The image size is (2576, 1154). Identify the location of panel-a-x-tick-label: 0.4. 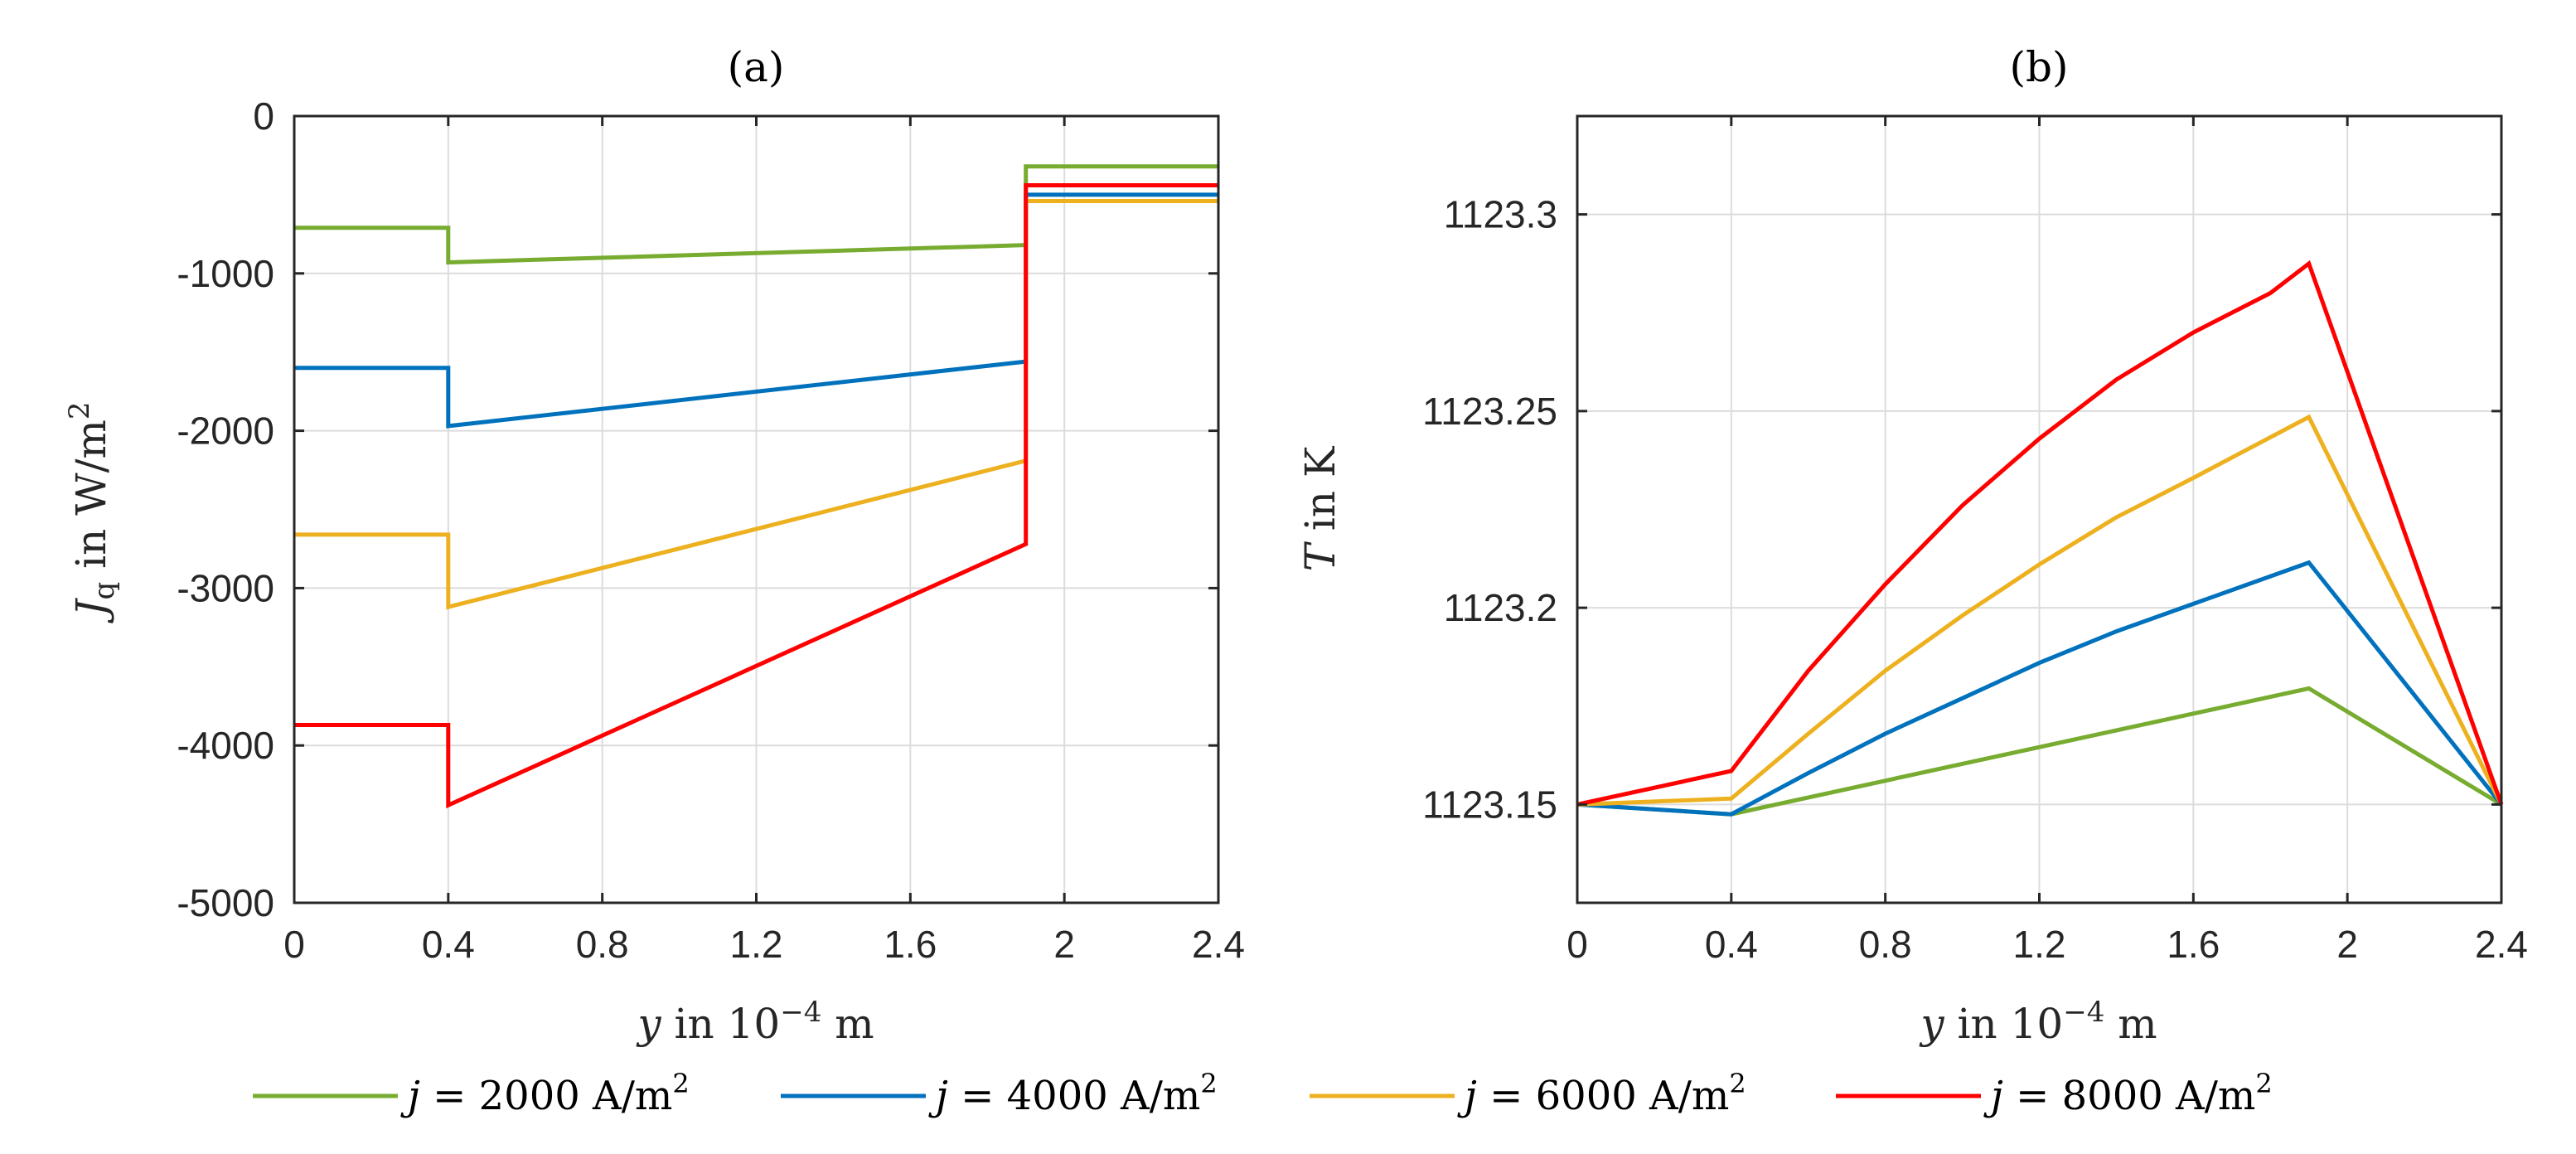
(448, 944).